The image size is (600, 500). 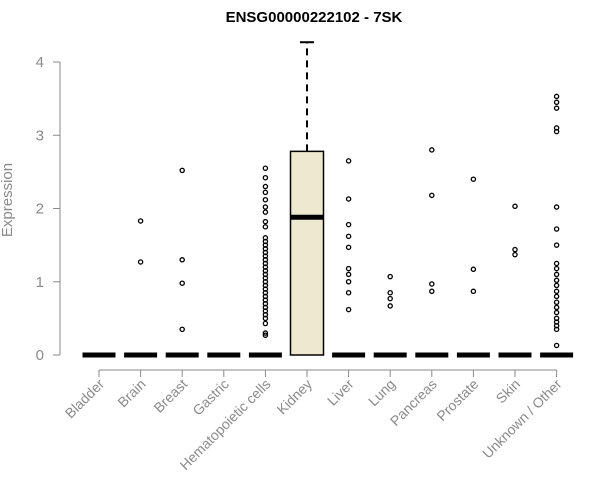 I want to click on y-axis-label: Expression, so click(x=8, y=200).